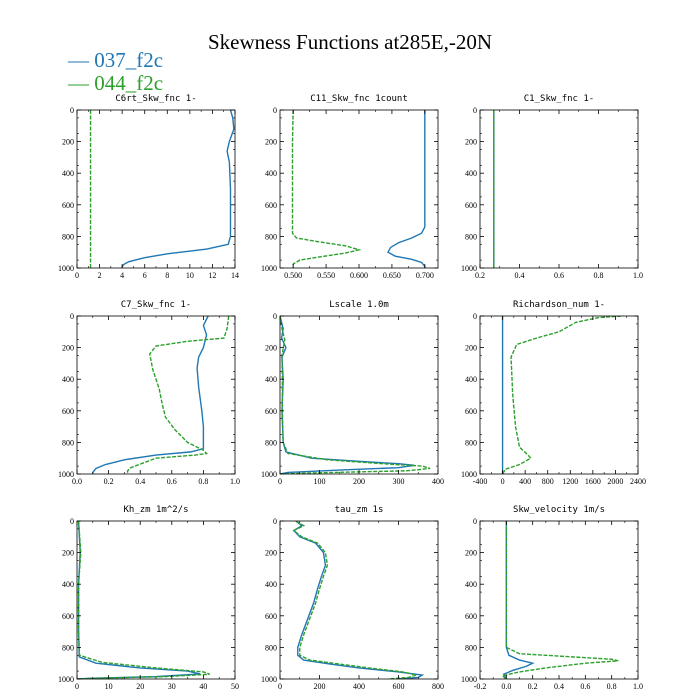 The height and width of the screenshot is (700, 700). Describe the element at coordinates (190, 275) in the screenshot. I see `x-tick-label: 10` at that location.